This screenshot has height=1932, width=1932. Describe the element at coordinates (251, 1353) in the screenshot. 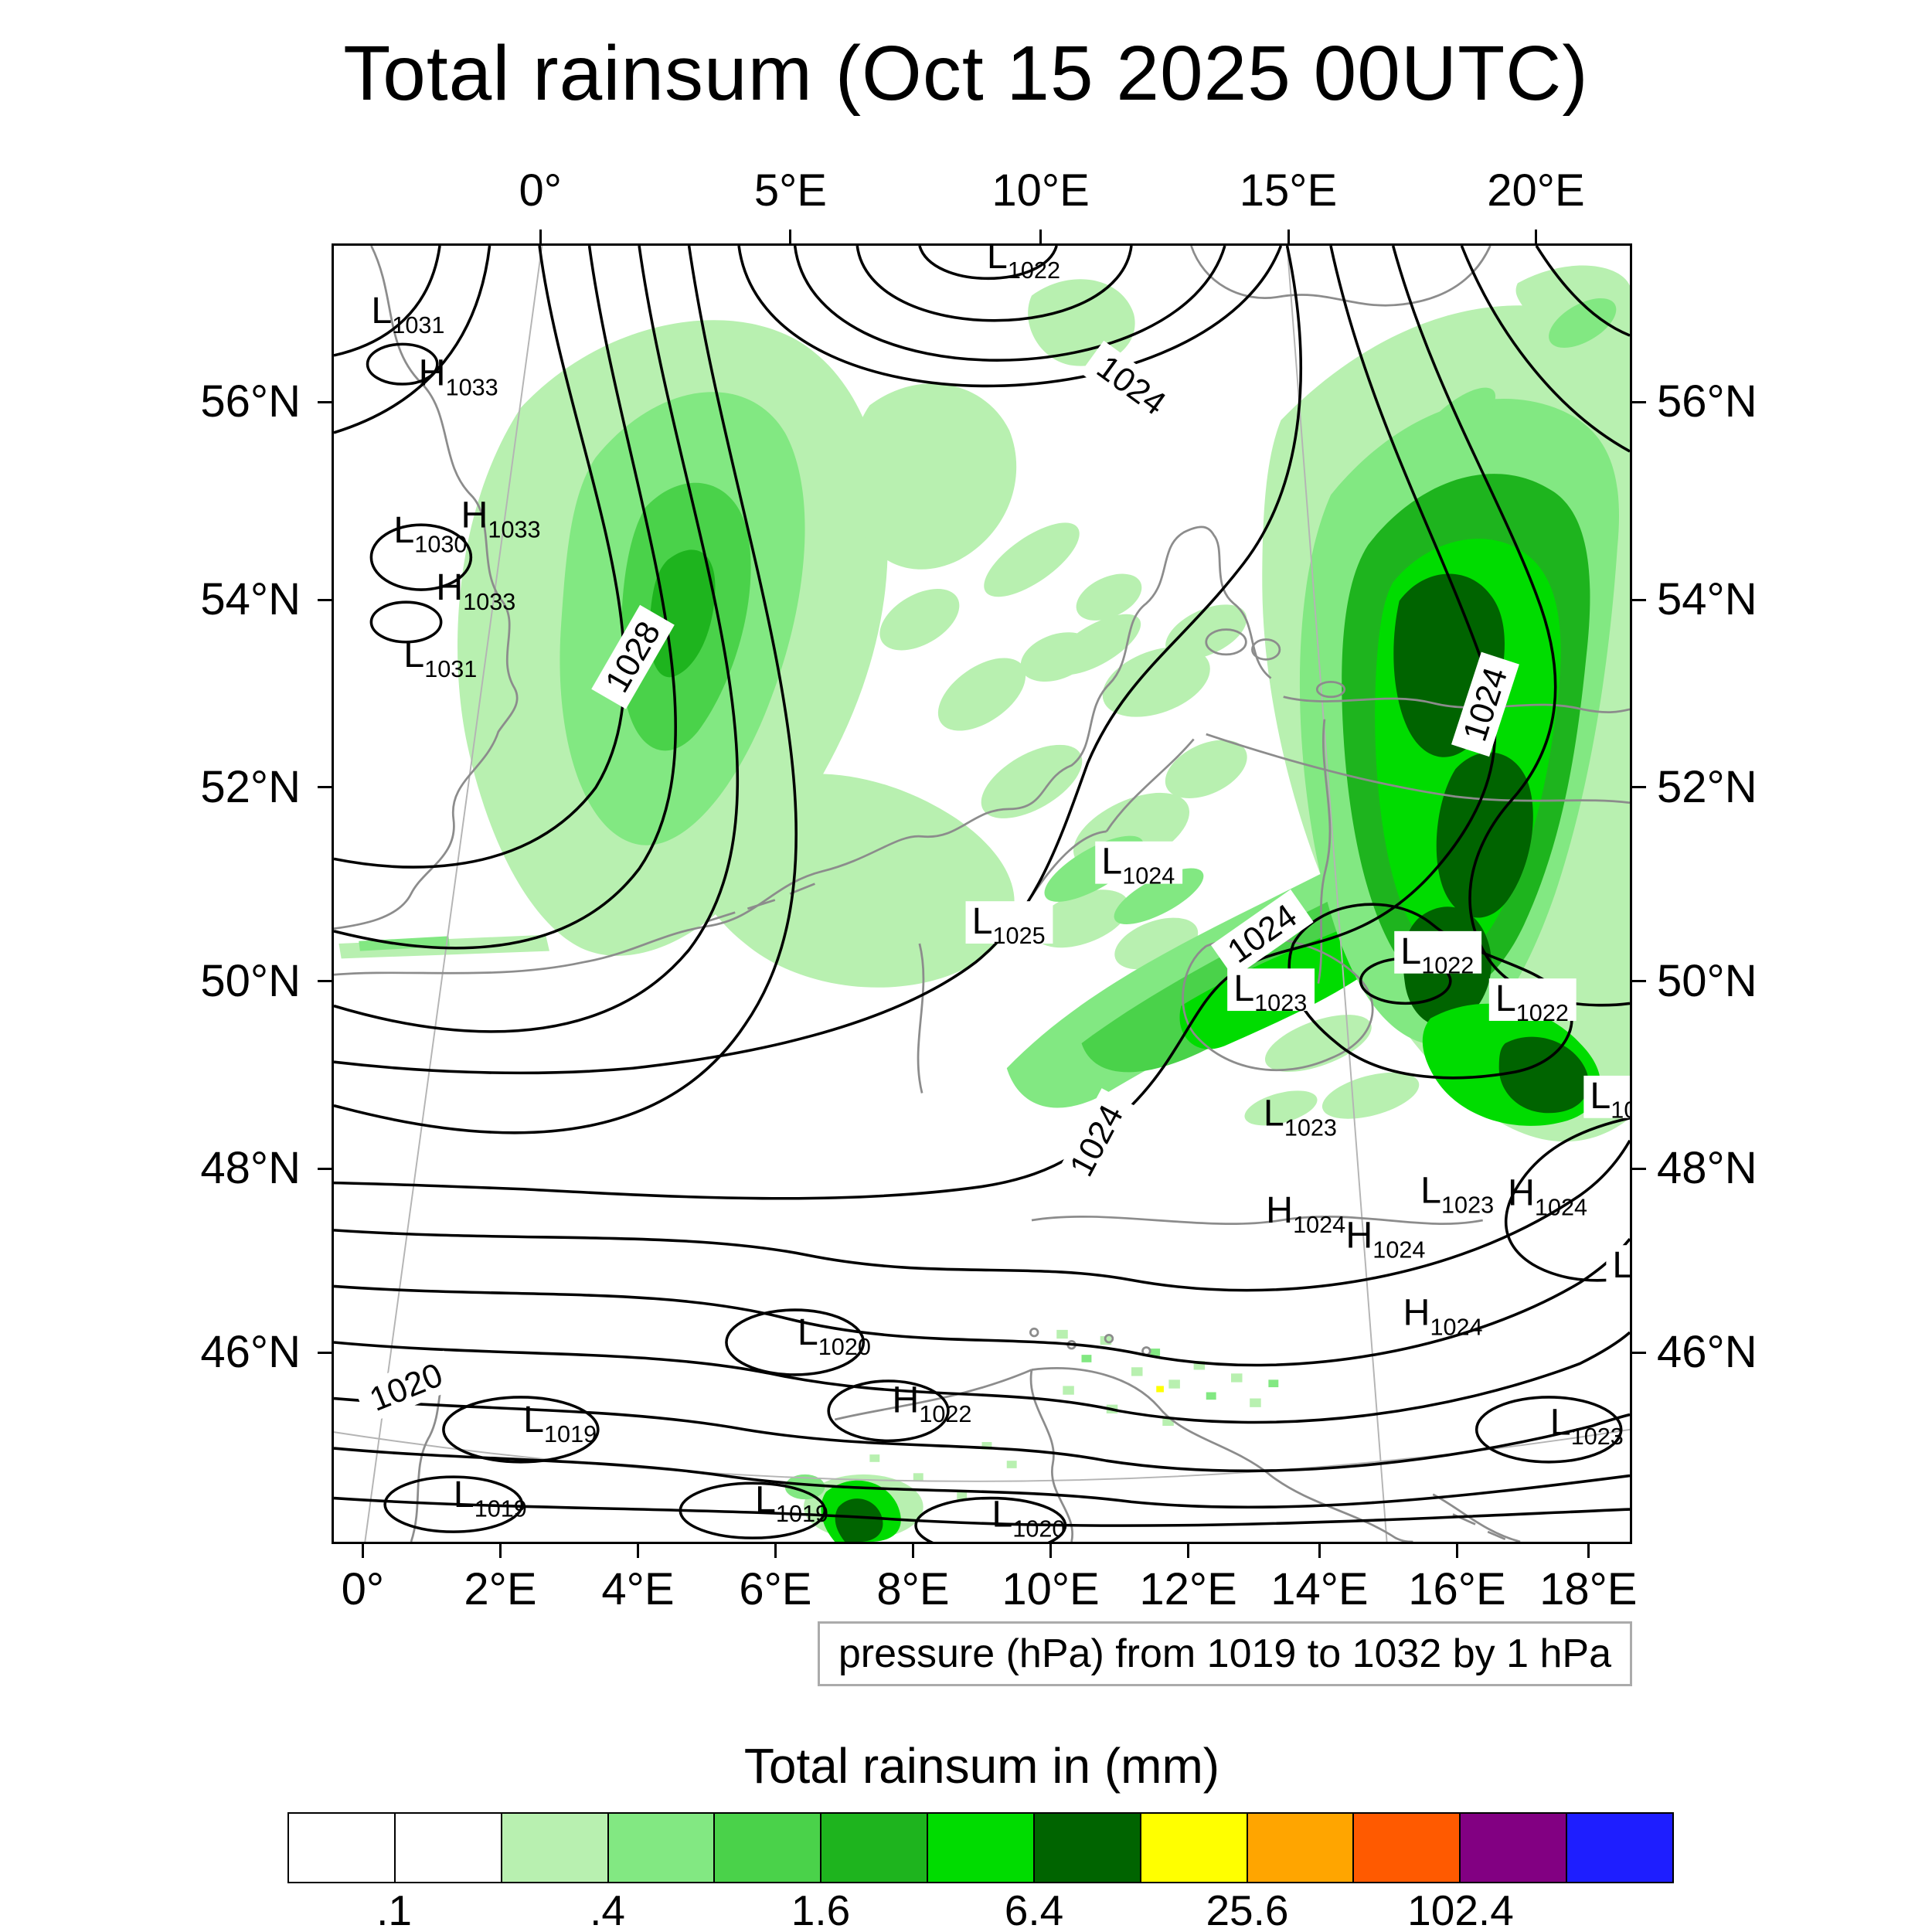

I see `axis-label-left-5: 46°N` at that location.